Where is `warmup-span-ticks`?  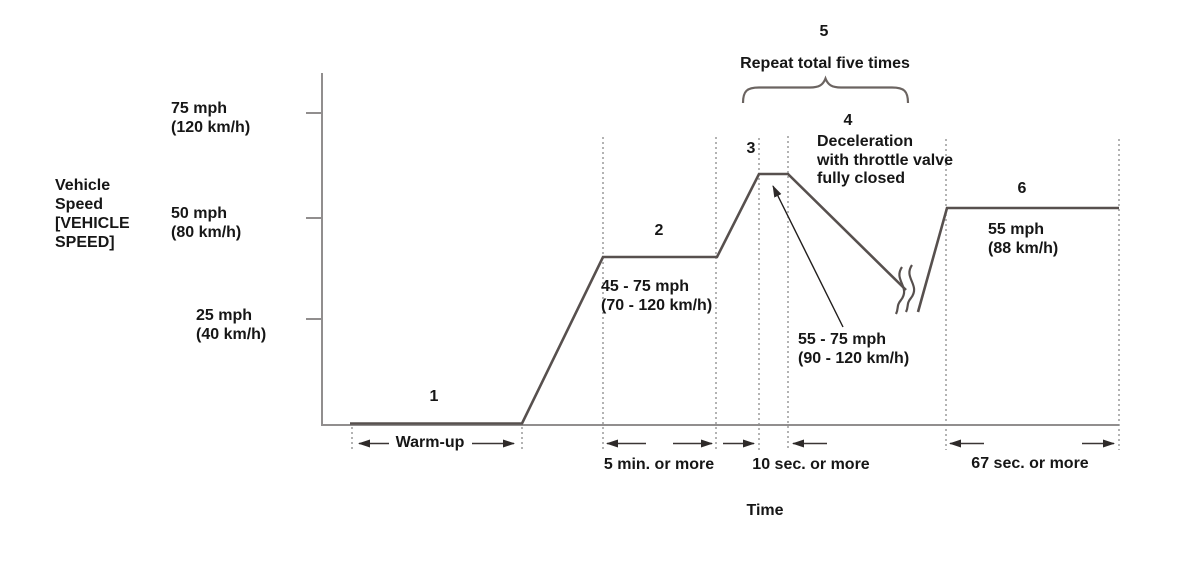 warmup-span-ticks is located at coordinates (437, 438).